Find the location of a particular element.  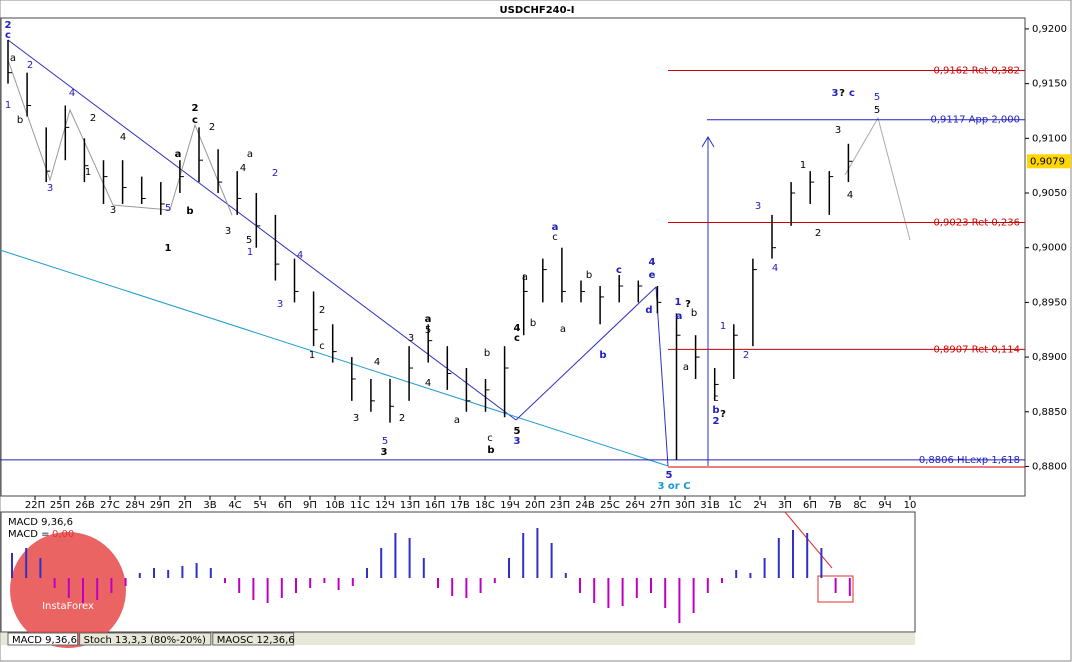

x-tick-label: 8С is located at coordinates (859, 505).